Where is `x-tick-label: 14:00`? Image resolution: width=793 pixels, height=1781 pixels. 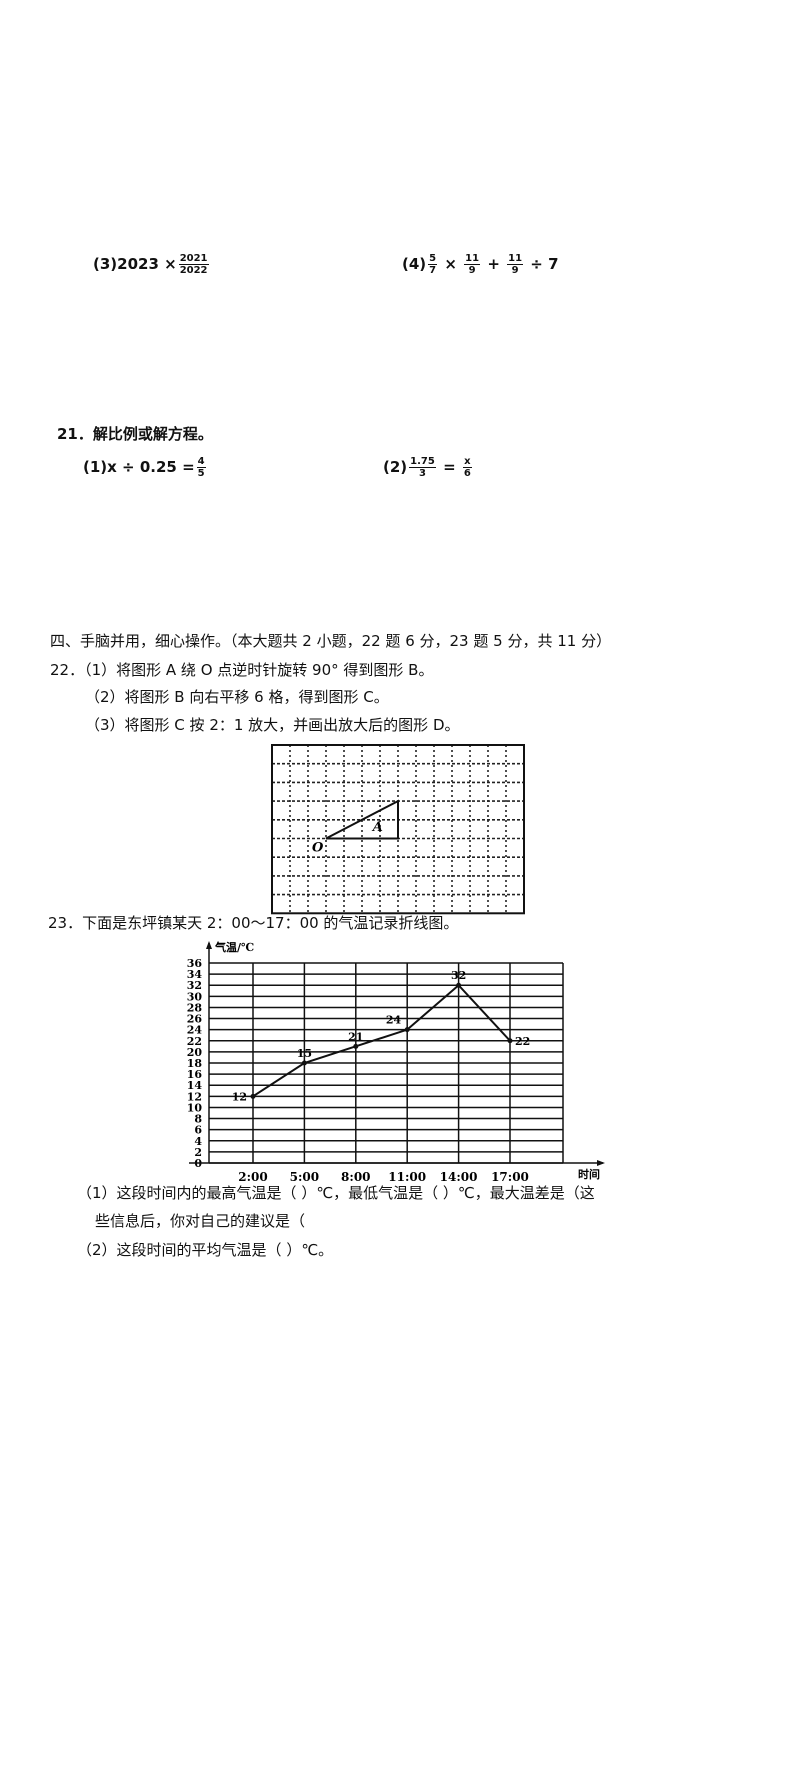
x-tick-label: 14:00 is located at coordinates (459, 1177).